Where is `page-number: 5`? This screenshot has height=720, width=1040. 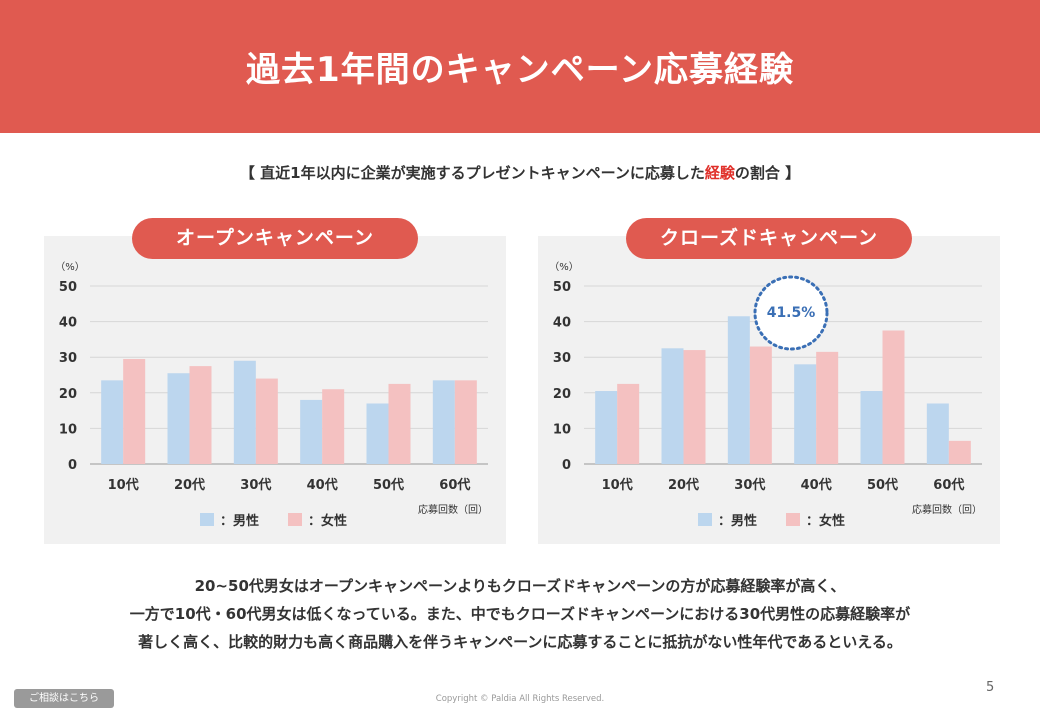 page-number: 5 is located at coordinates (990, 687).